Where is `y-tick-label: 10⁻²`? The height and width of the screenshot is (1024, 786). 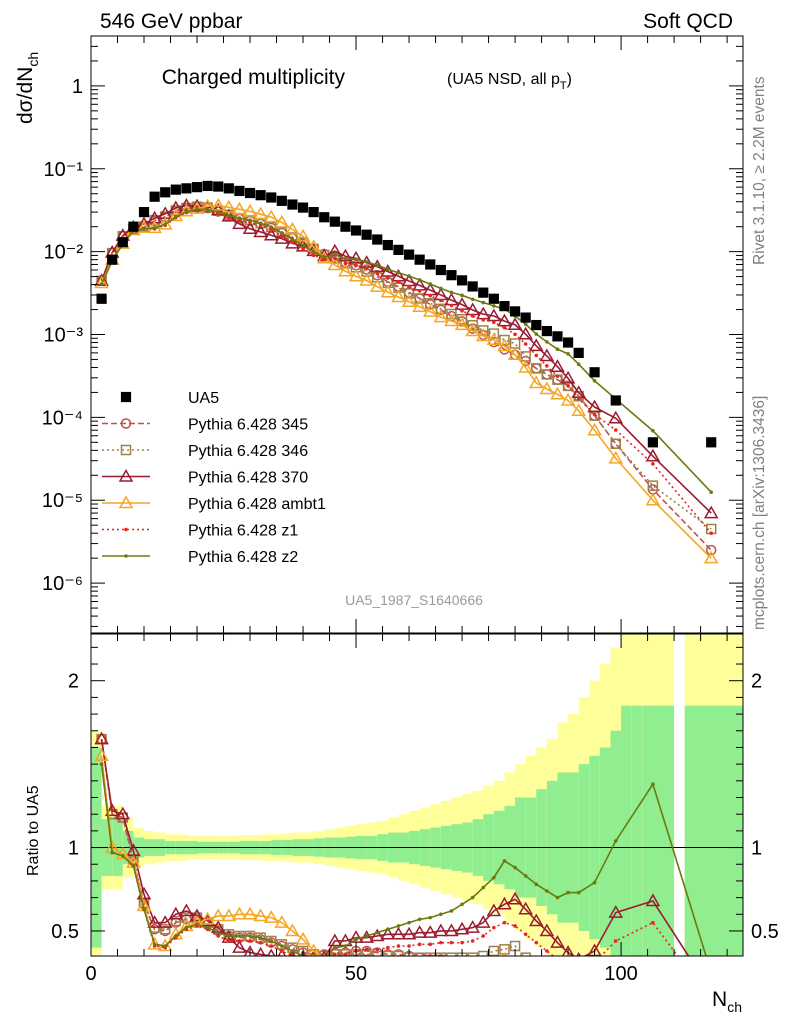
y-tick-label: 10⁻² is located at coordinates (64, 253).